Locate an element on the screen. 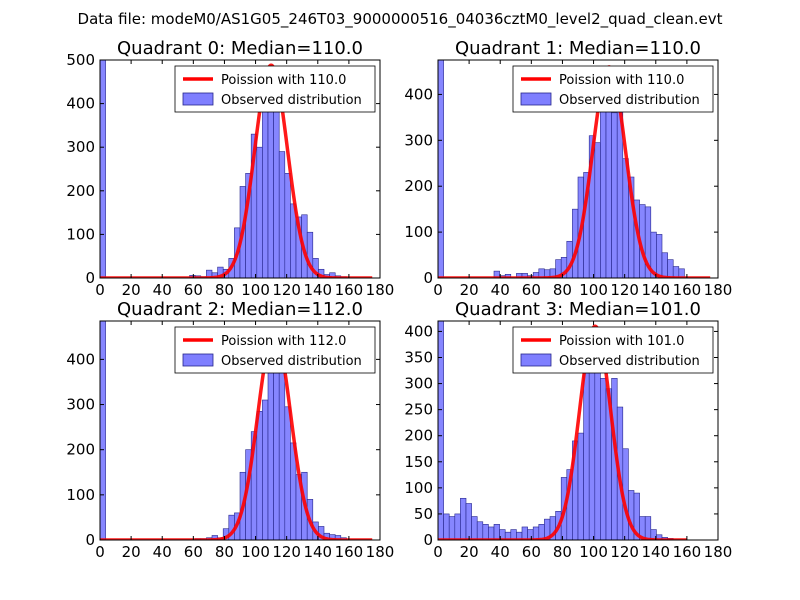 The width and height of the screenshot is (800, 600). legend: Poission with 110.0 Observed distribution is located at coordinates (275, 89).